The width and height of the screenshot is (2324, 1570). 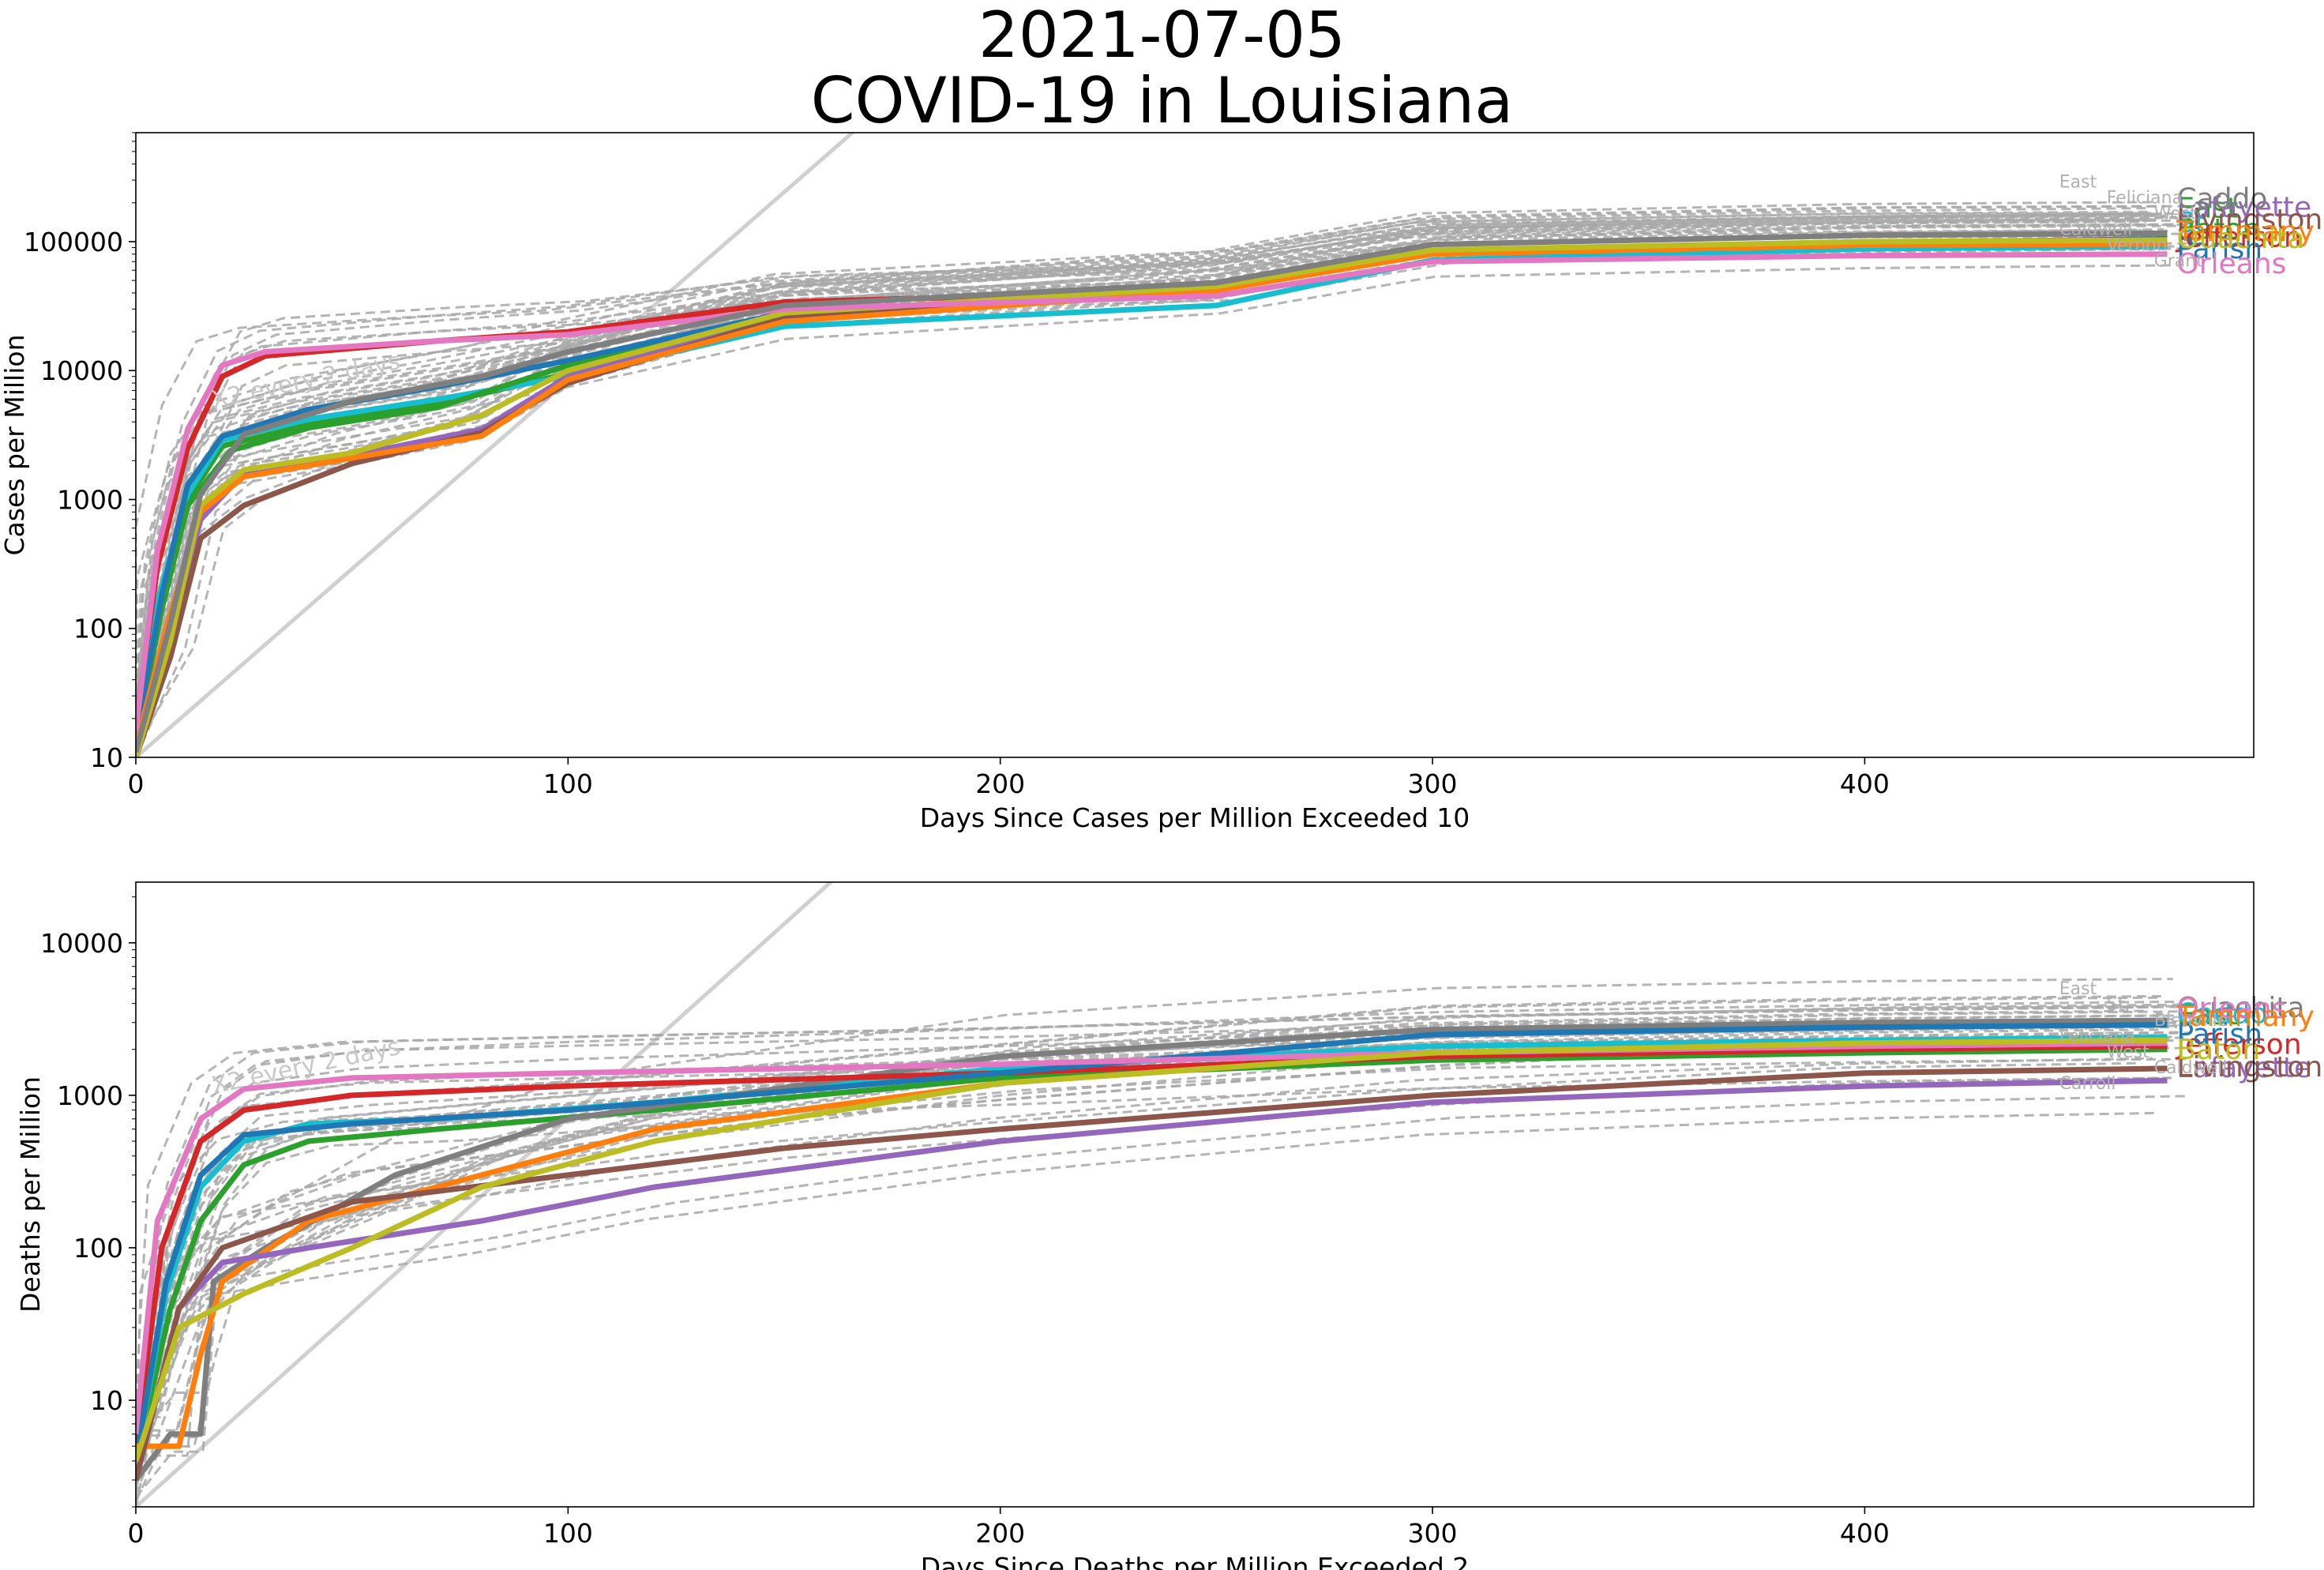 What do you see at coordinates (1433, 783) in the screenshot?
I see `x-tick-label: 300` at bounding box center [1433, 783].